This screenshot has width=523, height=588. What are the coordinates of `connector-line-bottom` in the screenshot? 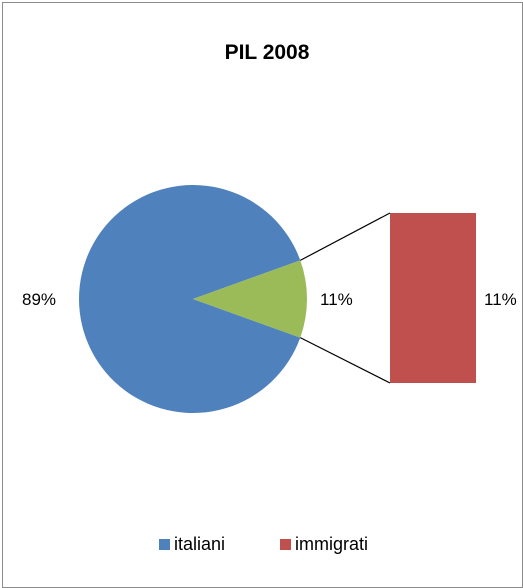 It's located at (345, 360).